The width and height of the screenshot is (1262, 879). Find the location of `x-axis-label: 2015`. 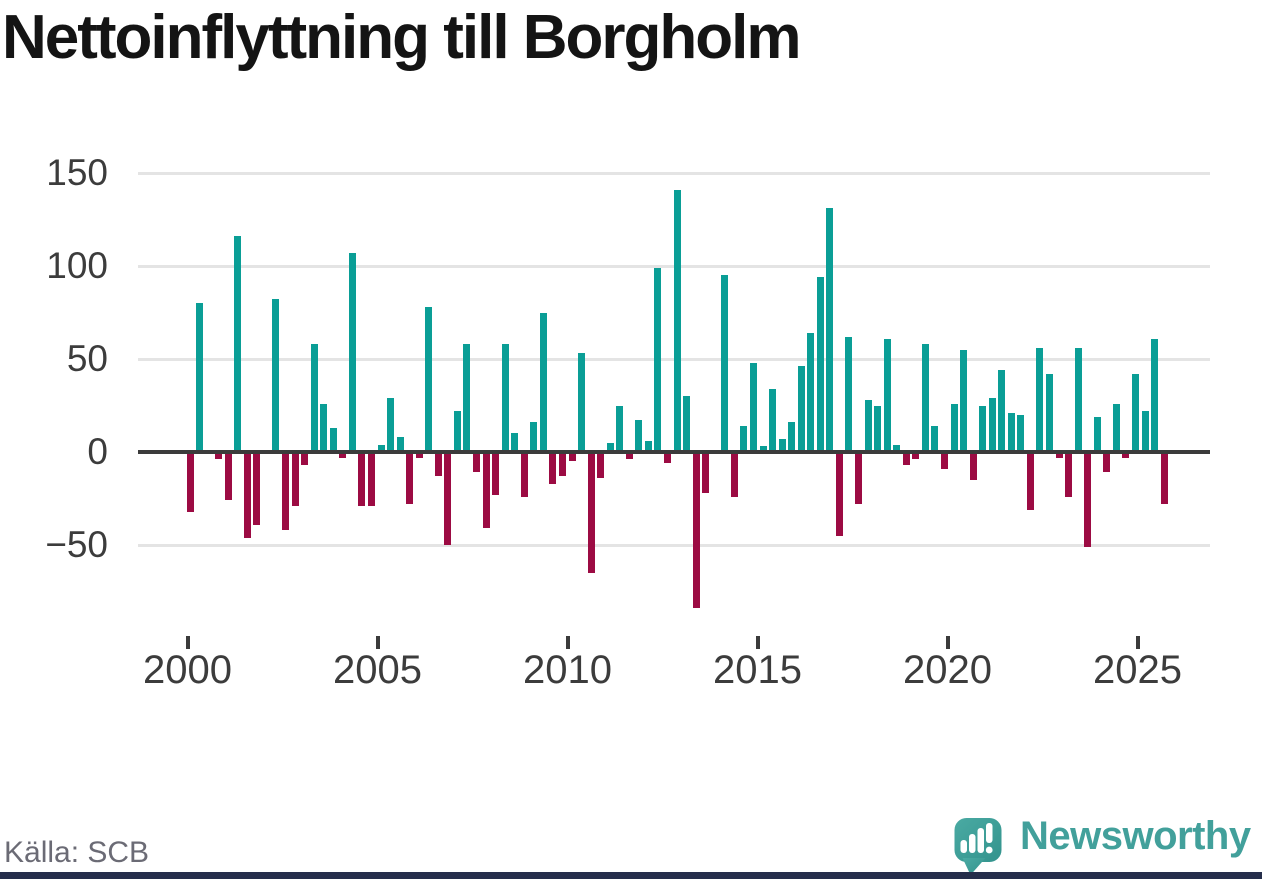

x-axis-label: 2015 is located at coordinates (757, 670).